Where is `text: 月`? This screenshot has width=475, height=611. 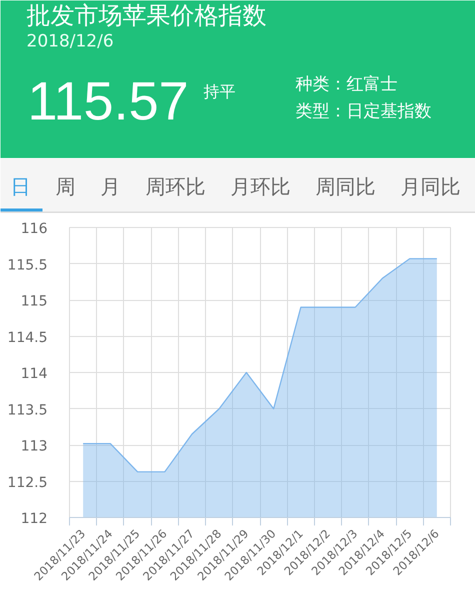 text: 月 is located at coordinates (110, 186).